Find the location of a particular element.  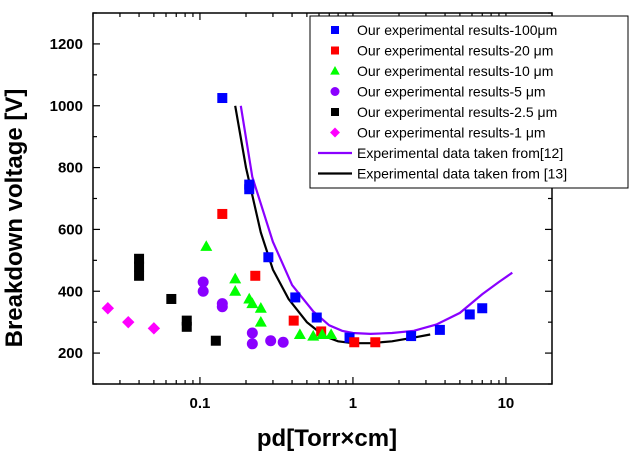

legend-label: Our experimental results-100μm is located at coordinates (457, 30).